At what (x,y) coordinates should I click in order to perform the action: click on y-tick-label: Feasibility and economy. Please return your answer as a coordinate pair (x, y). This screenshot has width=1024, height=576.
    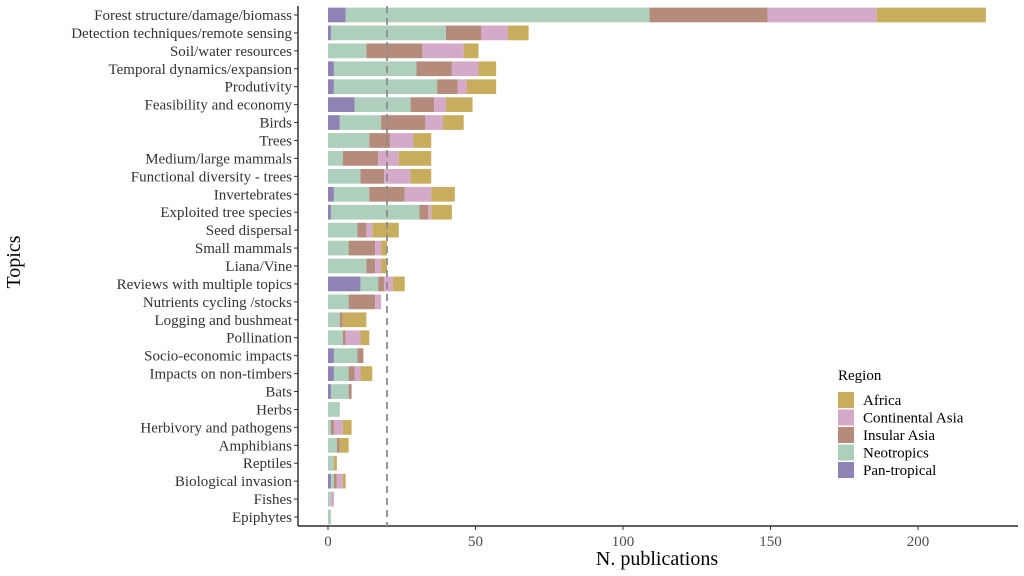
    Looking at the image, I should click on (219, 106).